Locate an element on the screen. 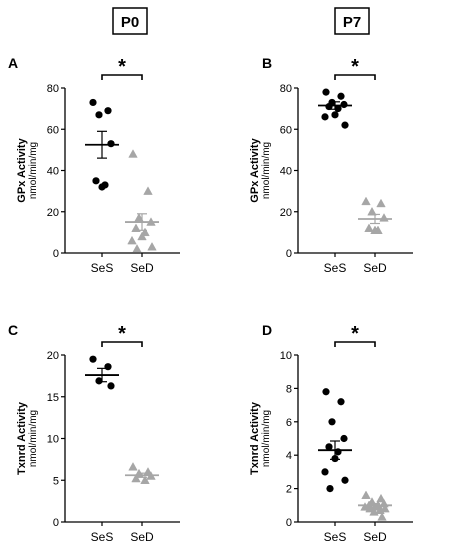 Image resolution: width=450 pixels, height=550 pixels. header-p7: P7 is located at coordinates (352, 21).